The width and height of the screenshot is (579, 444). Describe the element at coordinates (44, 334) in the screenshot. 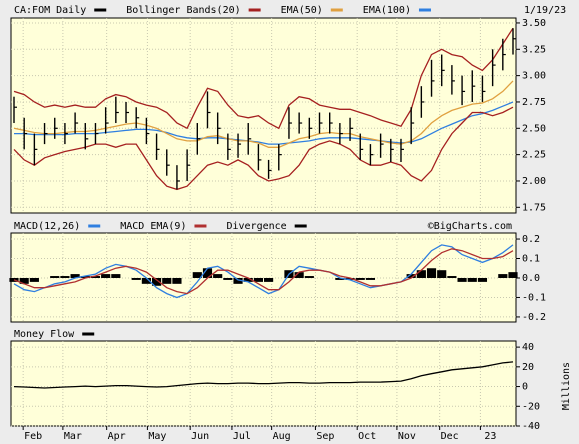

I see `legend-label: Money Flow` at that location.